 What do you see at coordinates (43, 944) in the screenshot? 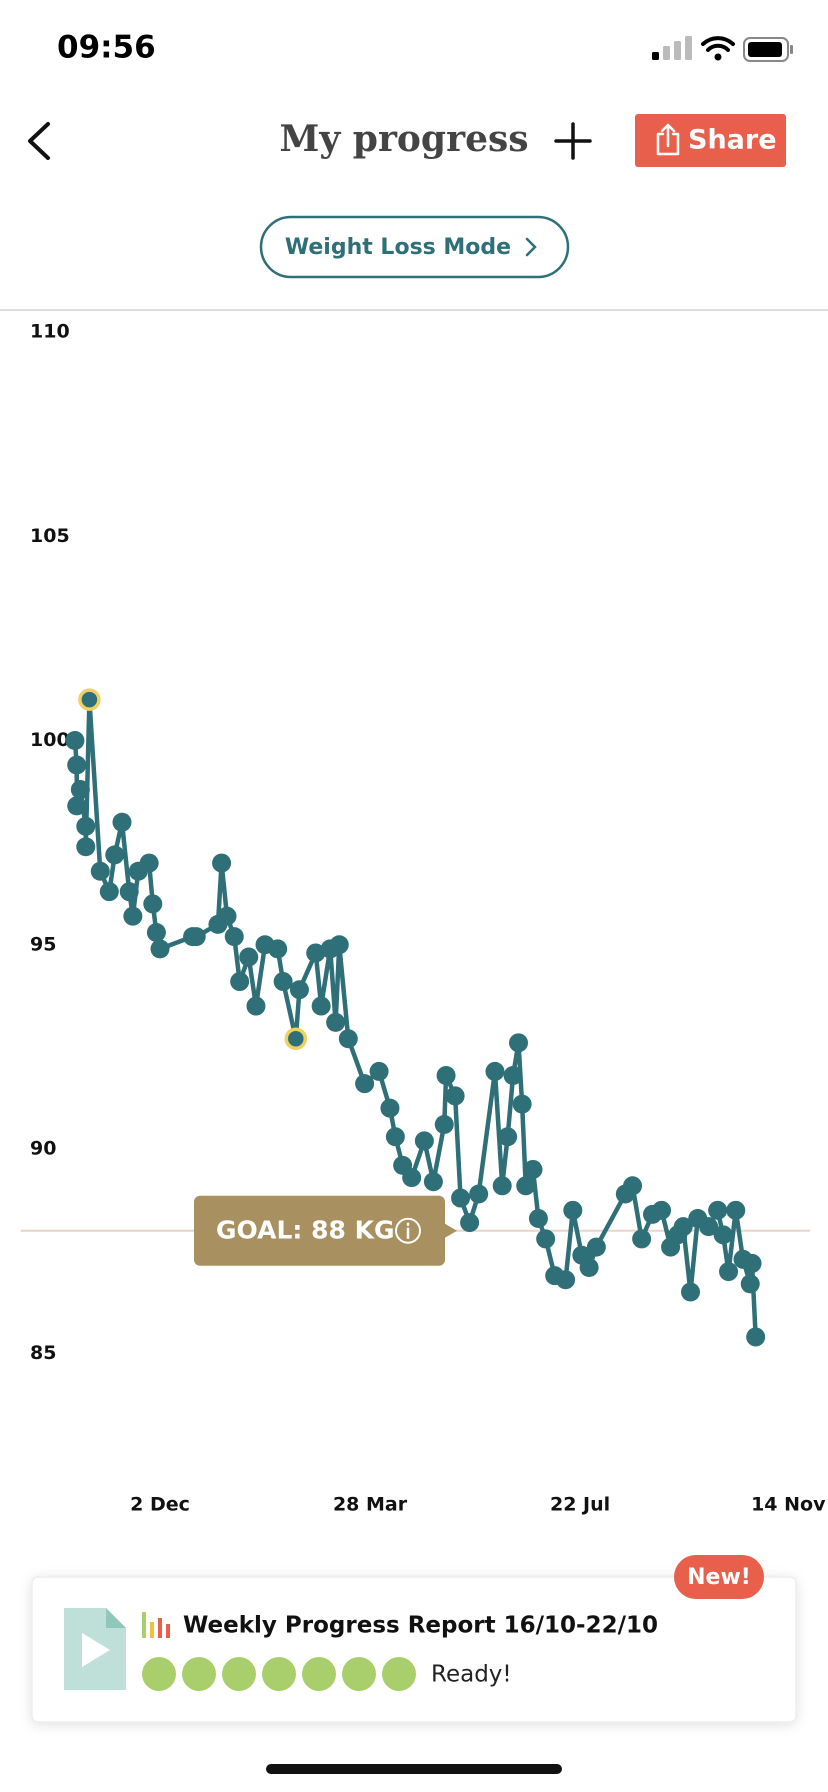
I see `y-tick-label: 95` at bounding box center [43, 944].